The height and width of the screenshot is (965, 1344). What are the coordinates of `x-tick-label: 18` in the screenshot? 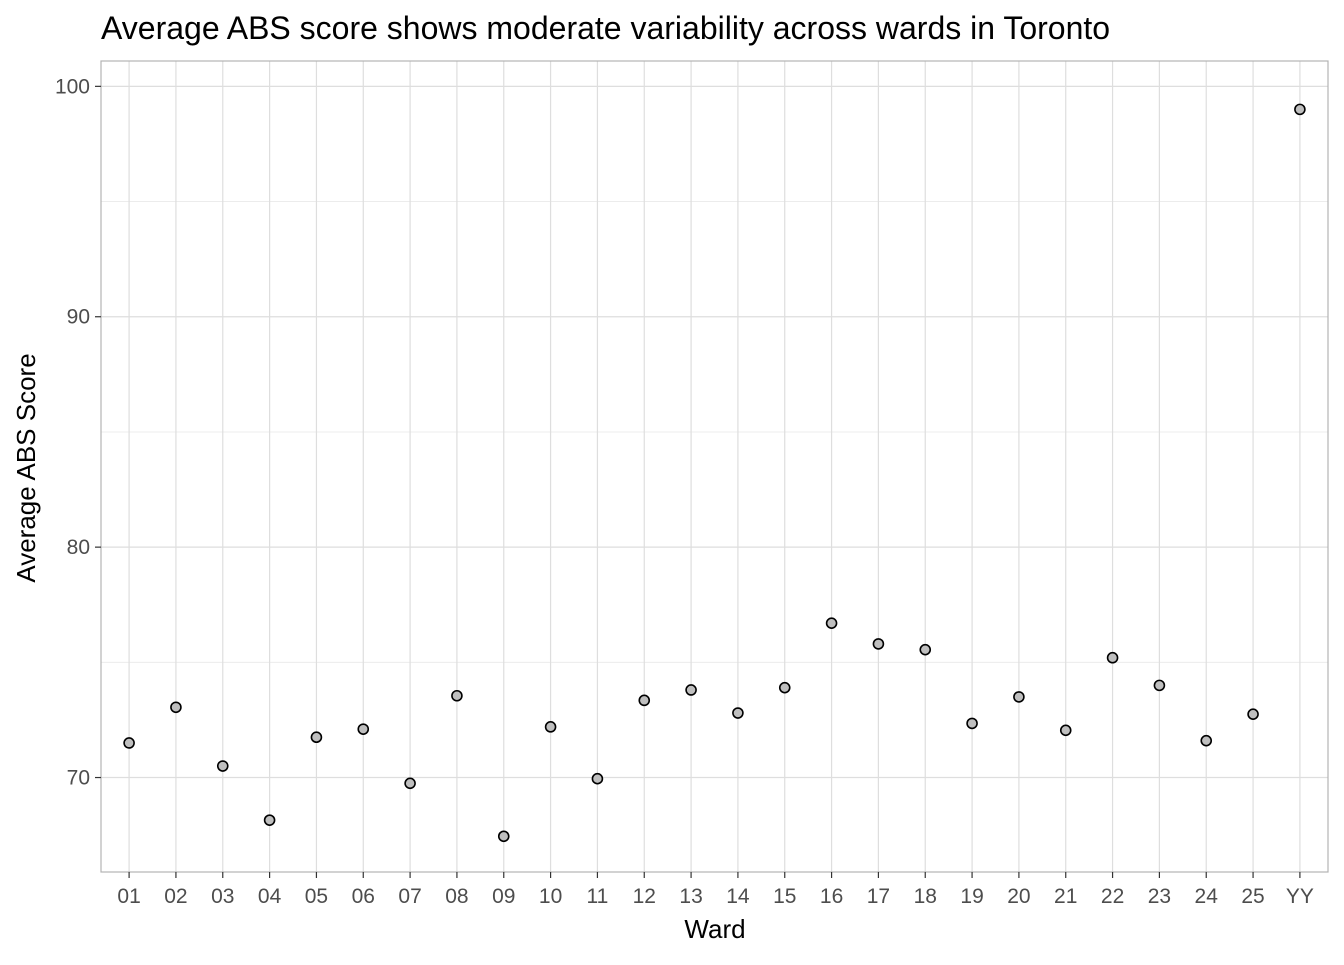 It's located at (925, 896).